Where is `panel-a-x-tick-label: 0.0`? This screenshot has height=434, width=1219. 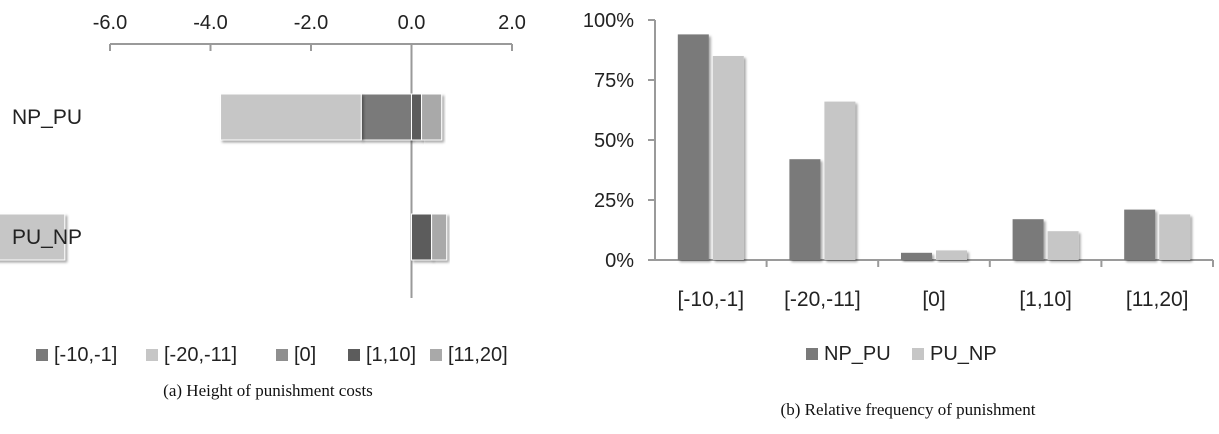 panel-a-x-tick-label: 0.0 is located at coordinates (412, 23).